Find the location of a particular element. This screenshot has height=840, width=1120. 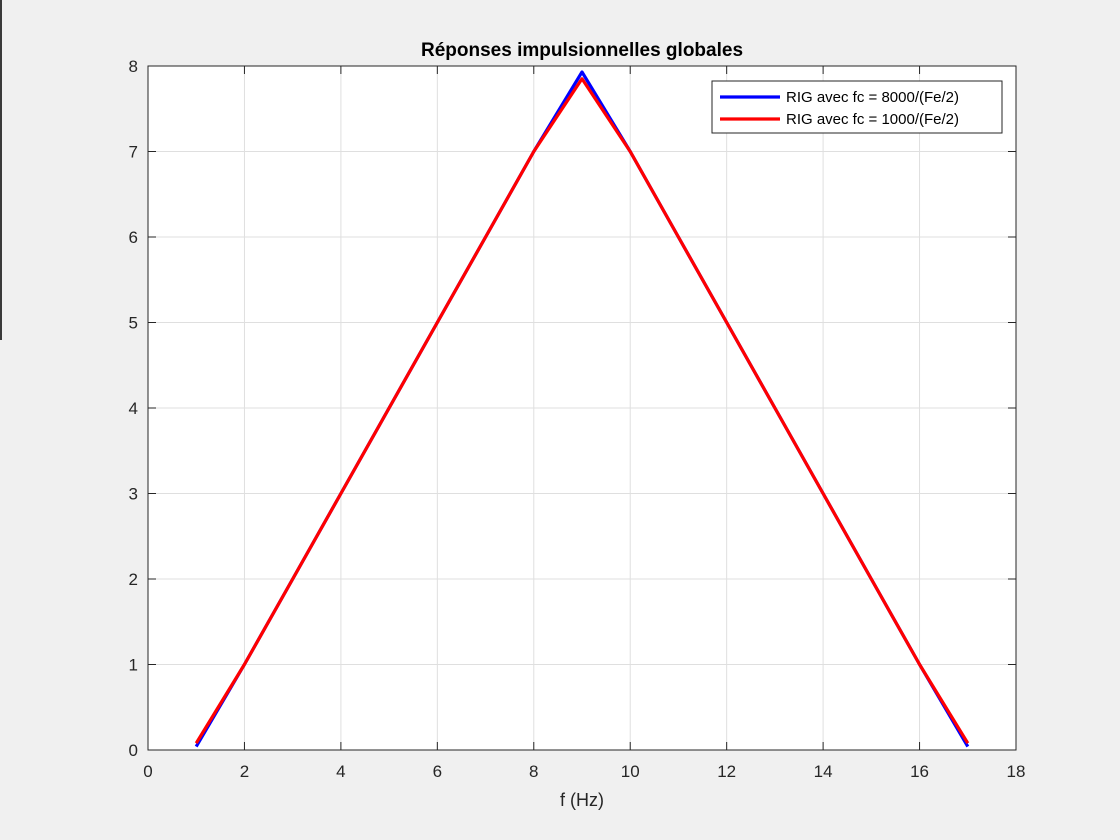

y-tick-label: 4 is located at coordinates (133, 408).